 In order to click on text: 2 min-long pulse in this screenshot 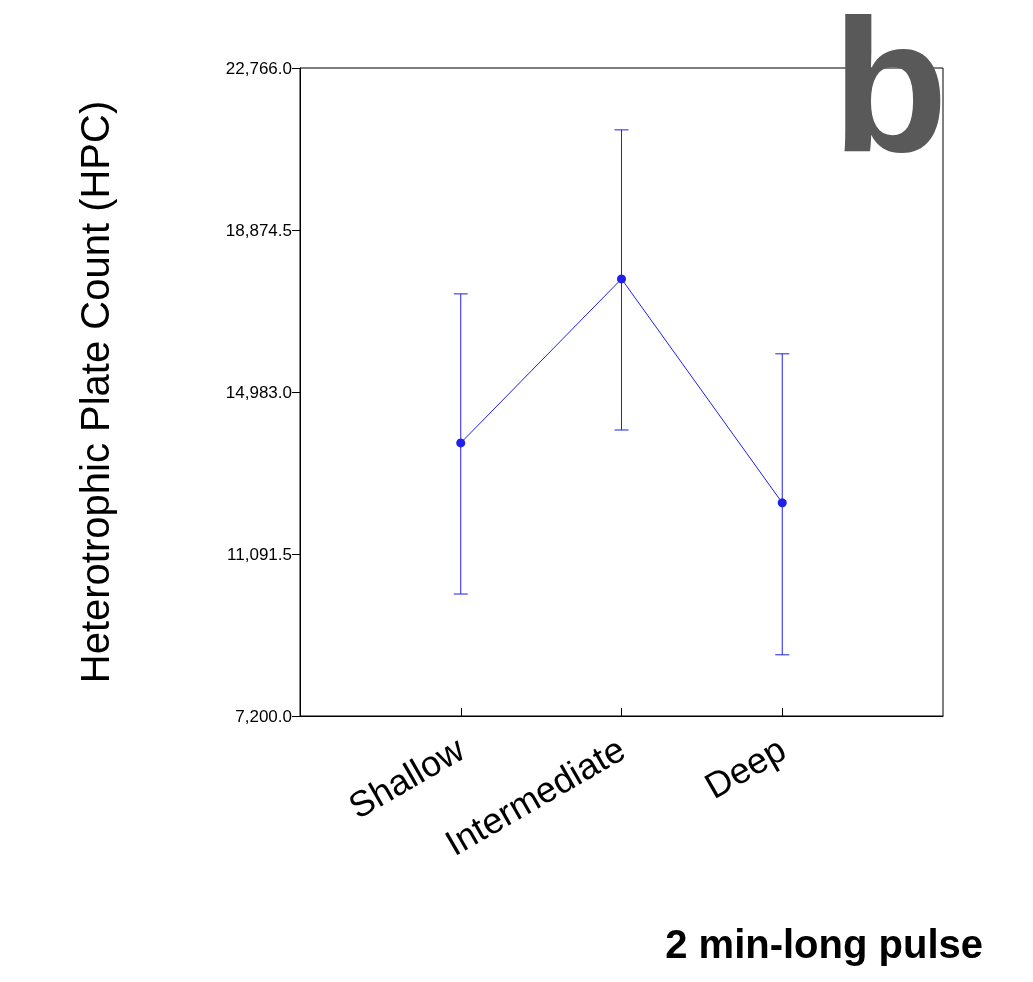, I will do `click(824, 944)`.